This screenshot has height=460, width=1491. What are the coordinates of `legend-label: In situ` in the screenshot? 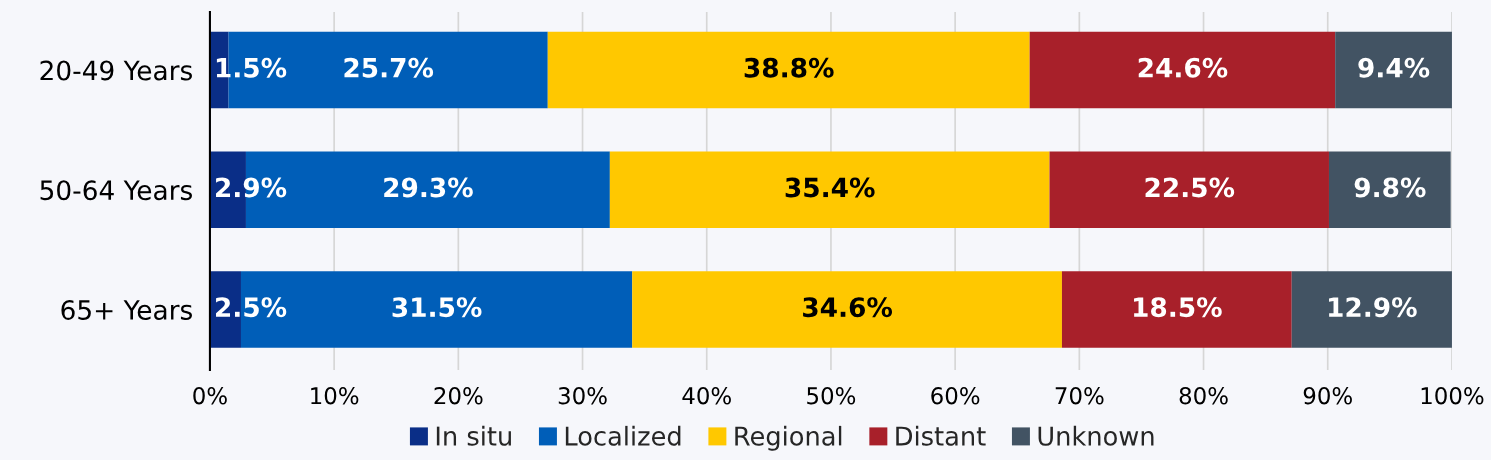 It's located at (473, 435).